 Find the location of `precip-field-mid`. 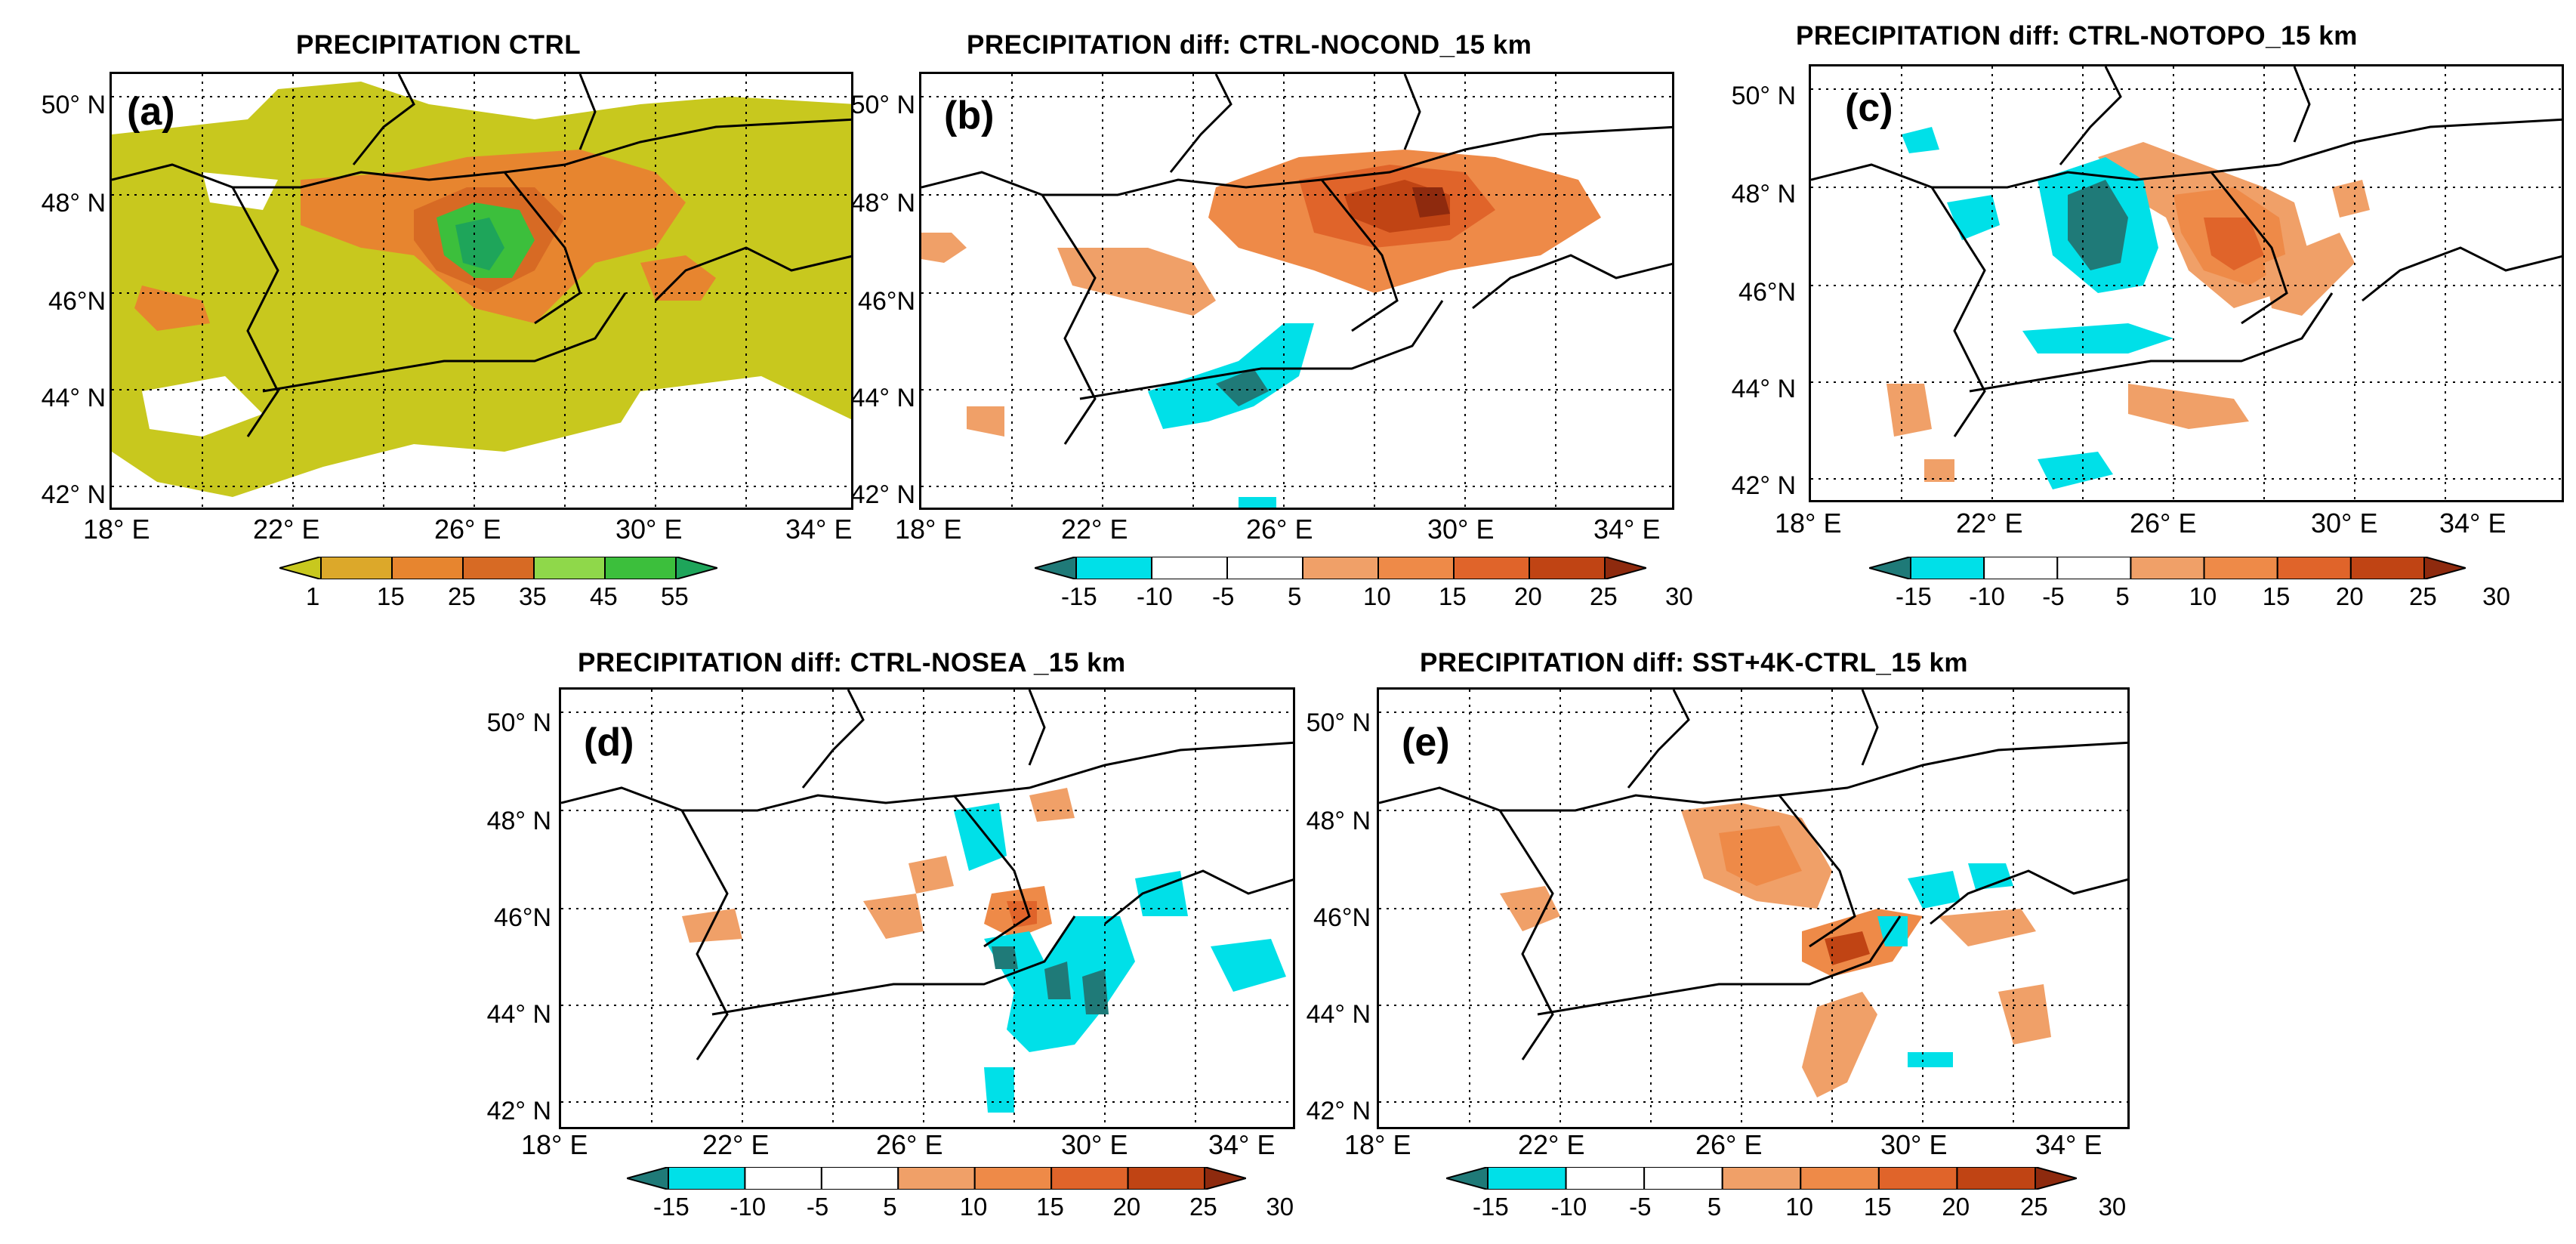

precip-field-mid is located at coordinates (172, 308).